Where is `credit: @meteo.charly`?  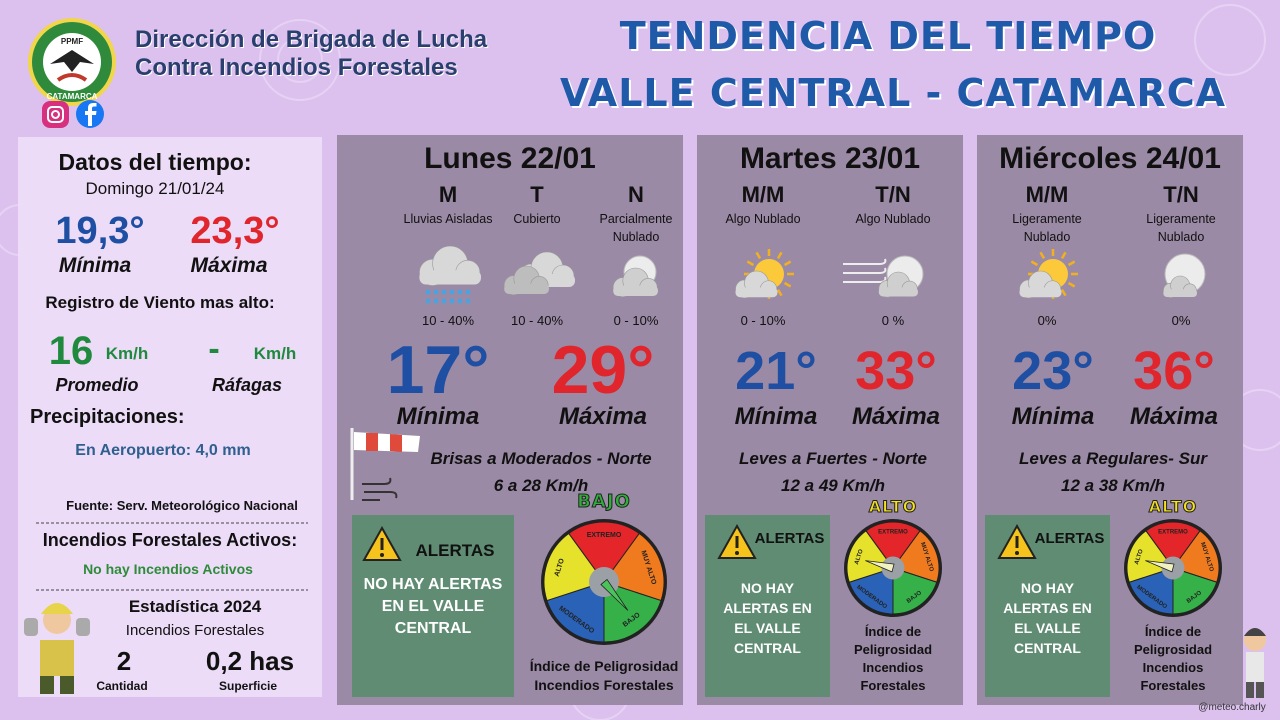 credit: @meteo.charly is located at coordinates (1232, 707).